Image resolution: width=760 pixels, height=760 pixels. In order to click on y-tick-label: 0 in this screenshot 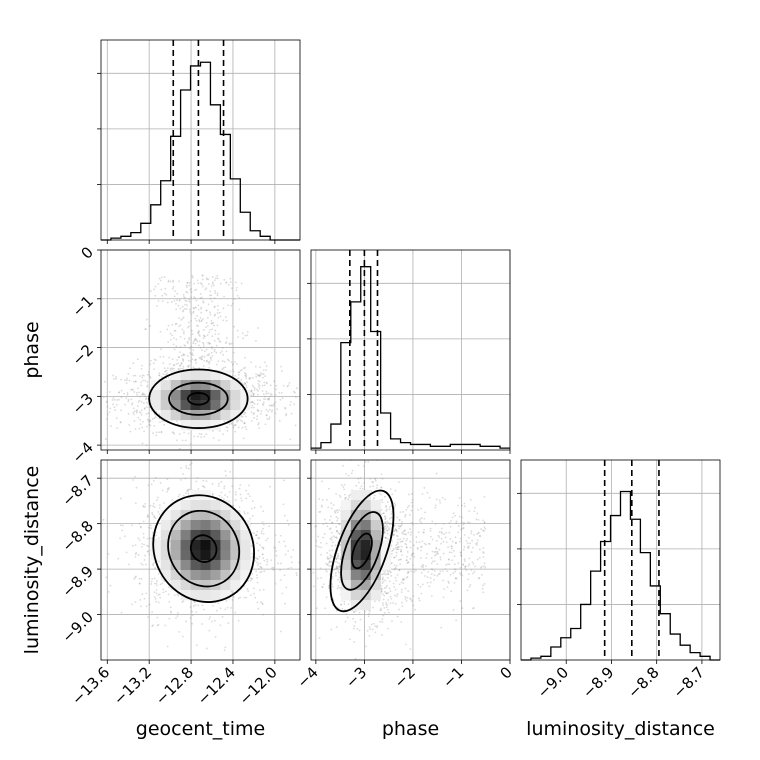, I will do `click(87, 252)`.